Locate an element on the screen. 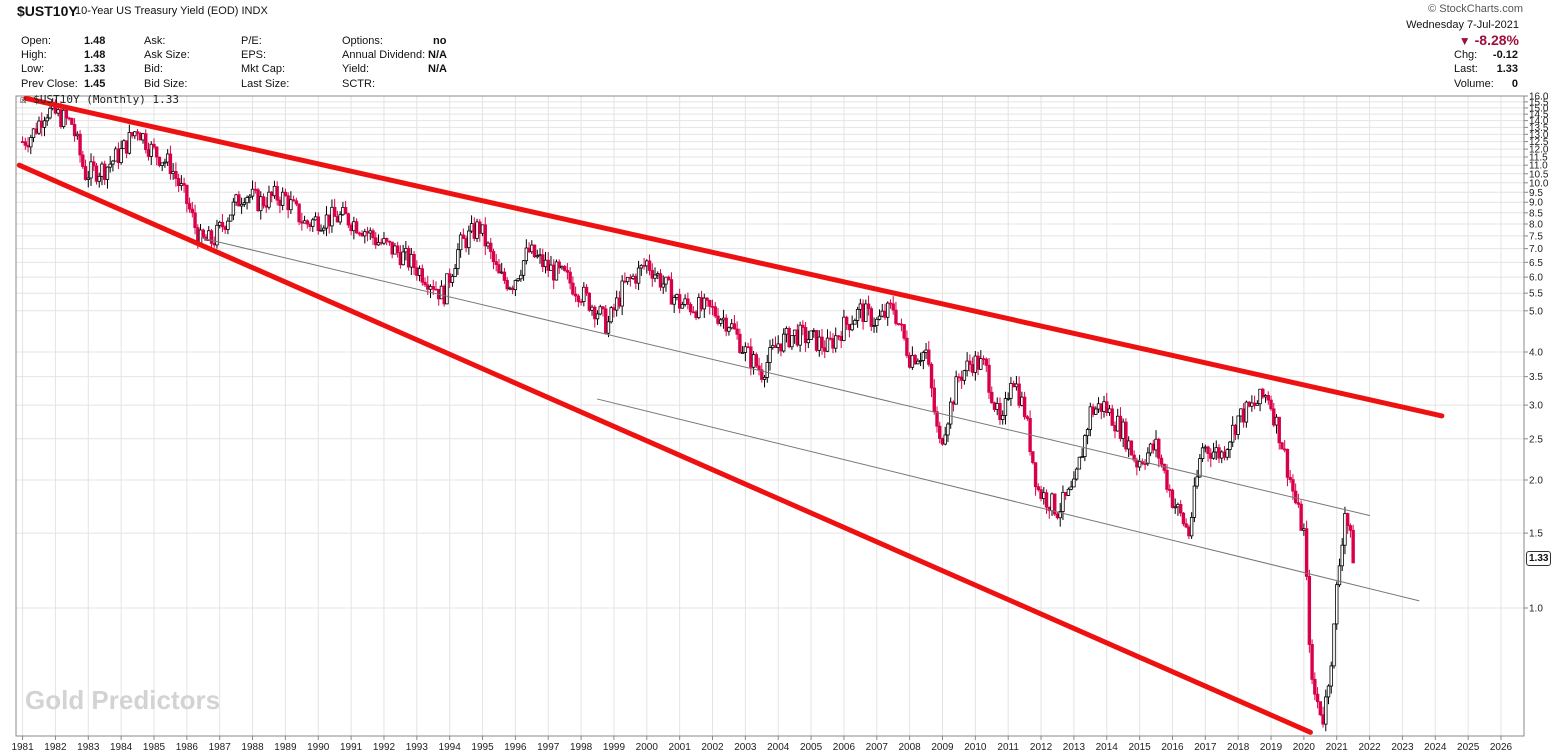 This screenshot has width=1565, height=754. annual-dividend-label: Annual Dividend: is located at coordinates (384, 55).